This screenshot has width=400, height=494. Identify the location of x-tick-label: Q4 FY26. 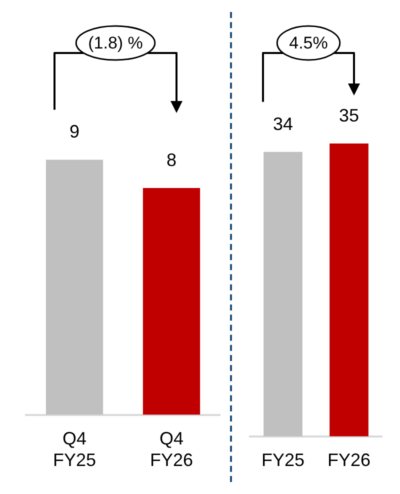
(172, 449).